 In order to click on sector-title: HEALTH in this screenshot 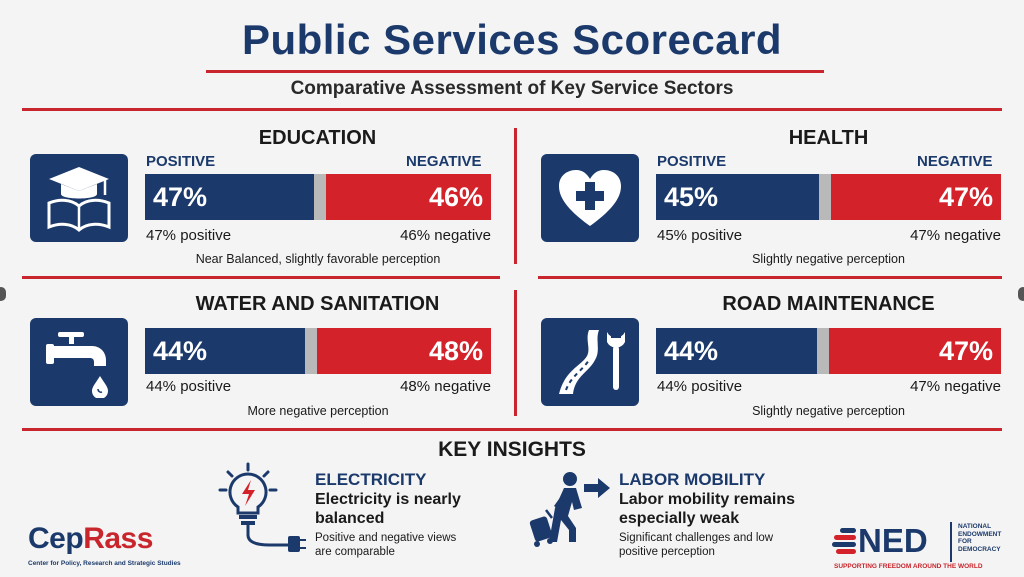, I will do `click(828, 138)`.